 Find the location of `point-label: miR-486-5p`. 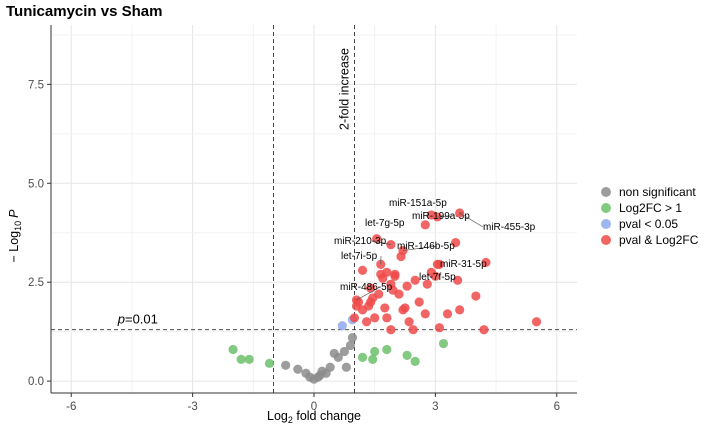

point-label: miR-486-5p is located at coordinates (366, 287).